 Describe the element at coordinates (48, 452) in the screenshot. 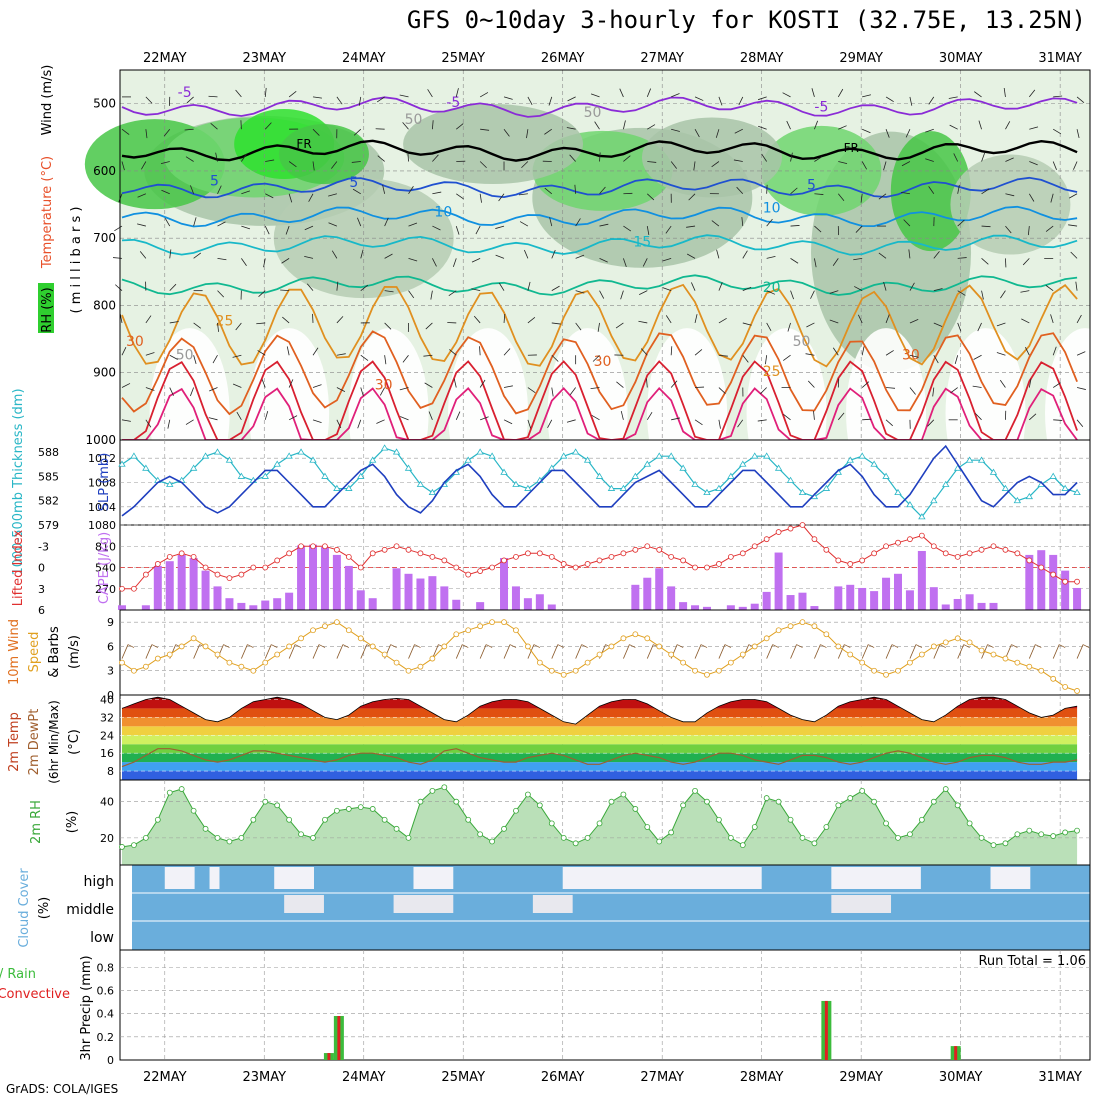

I see `thickness-tick-label: 588` at that location.